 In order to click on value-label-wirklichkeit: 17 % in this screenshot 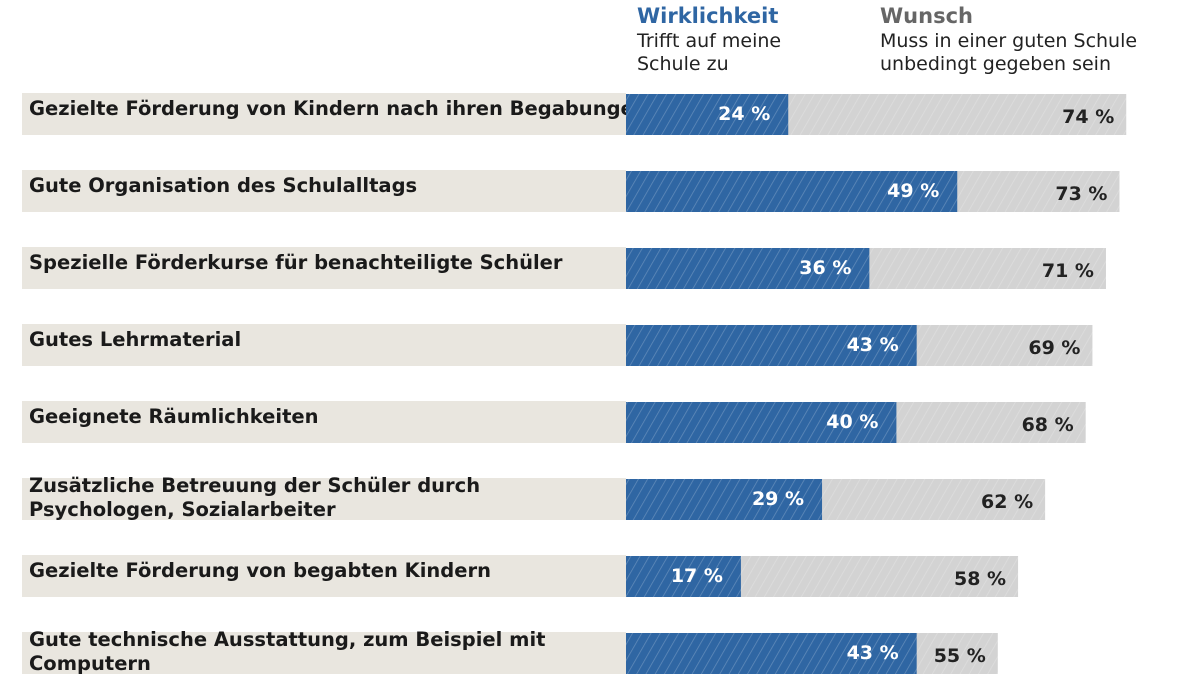, I will do `click(697, 576)`.